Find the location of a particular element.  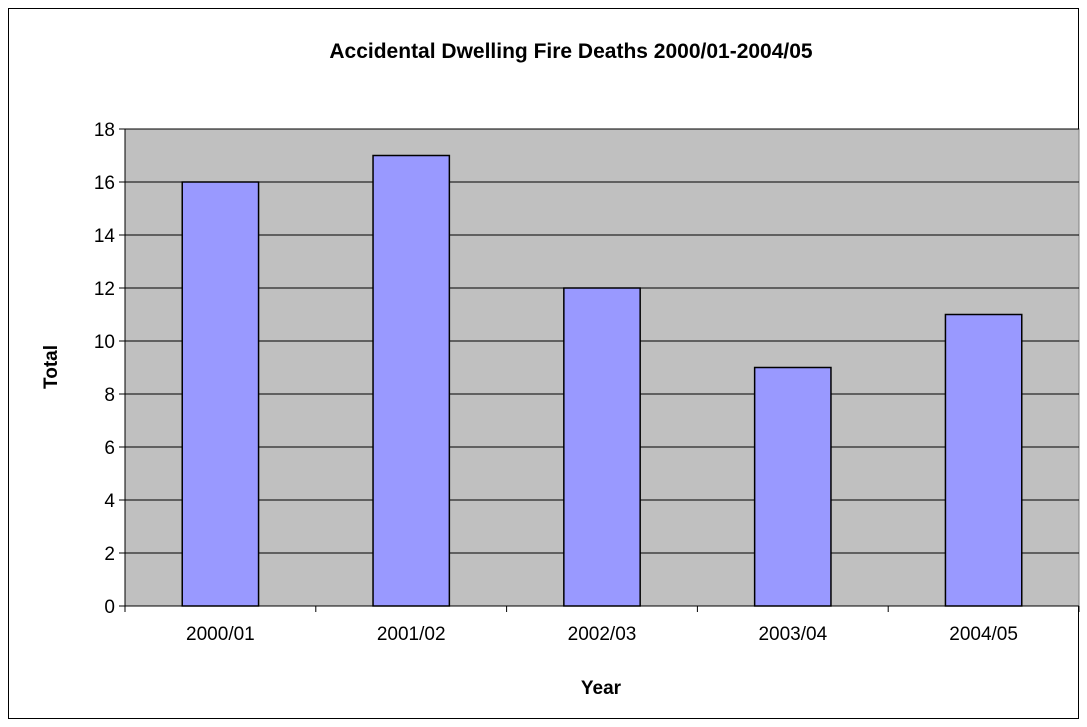

x-tick-label: 2004/05 is located at coordinates (983, 634).